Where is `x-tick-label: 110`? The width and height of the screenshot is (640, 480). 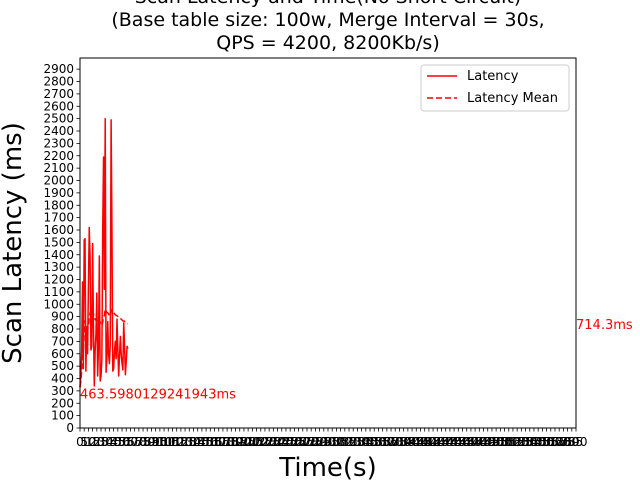
x-tick-label: 110 is located at coordinates (172, 442).